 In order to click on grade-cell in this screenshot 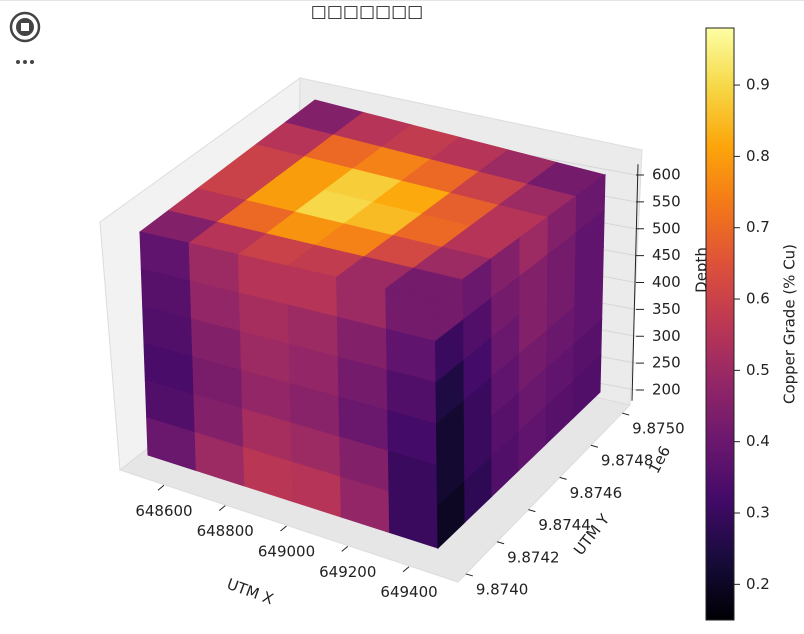, I will do `click(587, 387)`.